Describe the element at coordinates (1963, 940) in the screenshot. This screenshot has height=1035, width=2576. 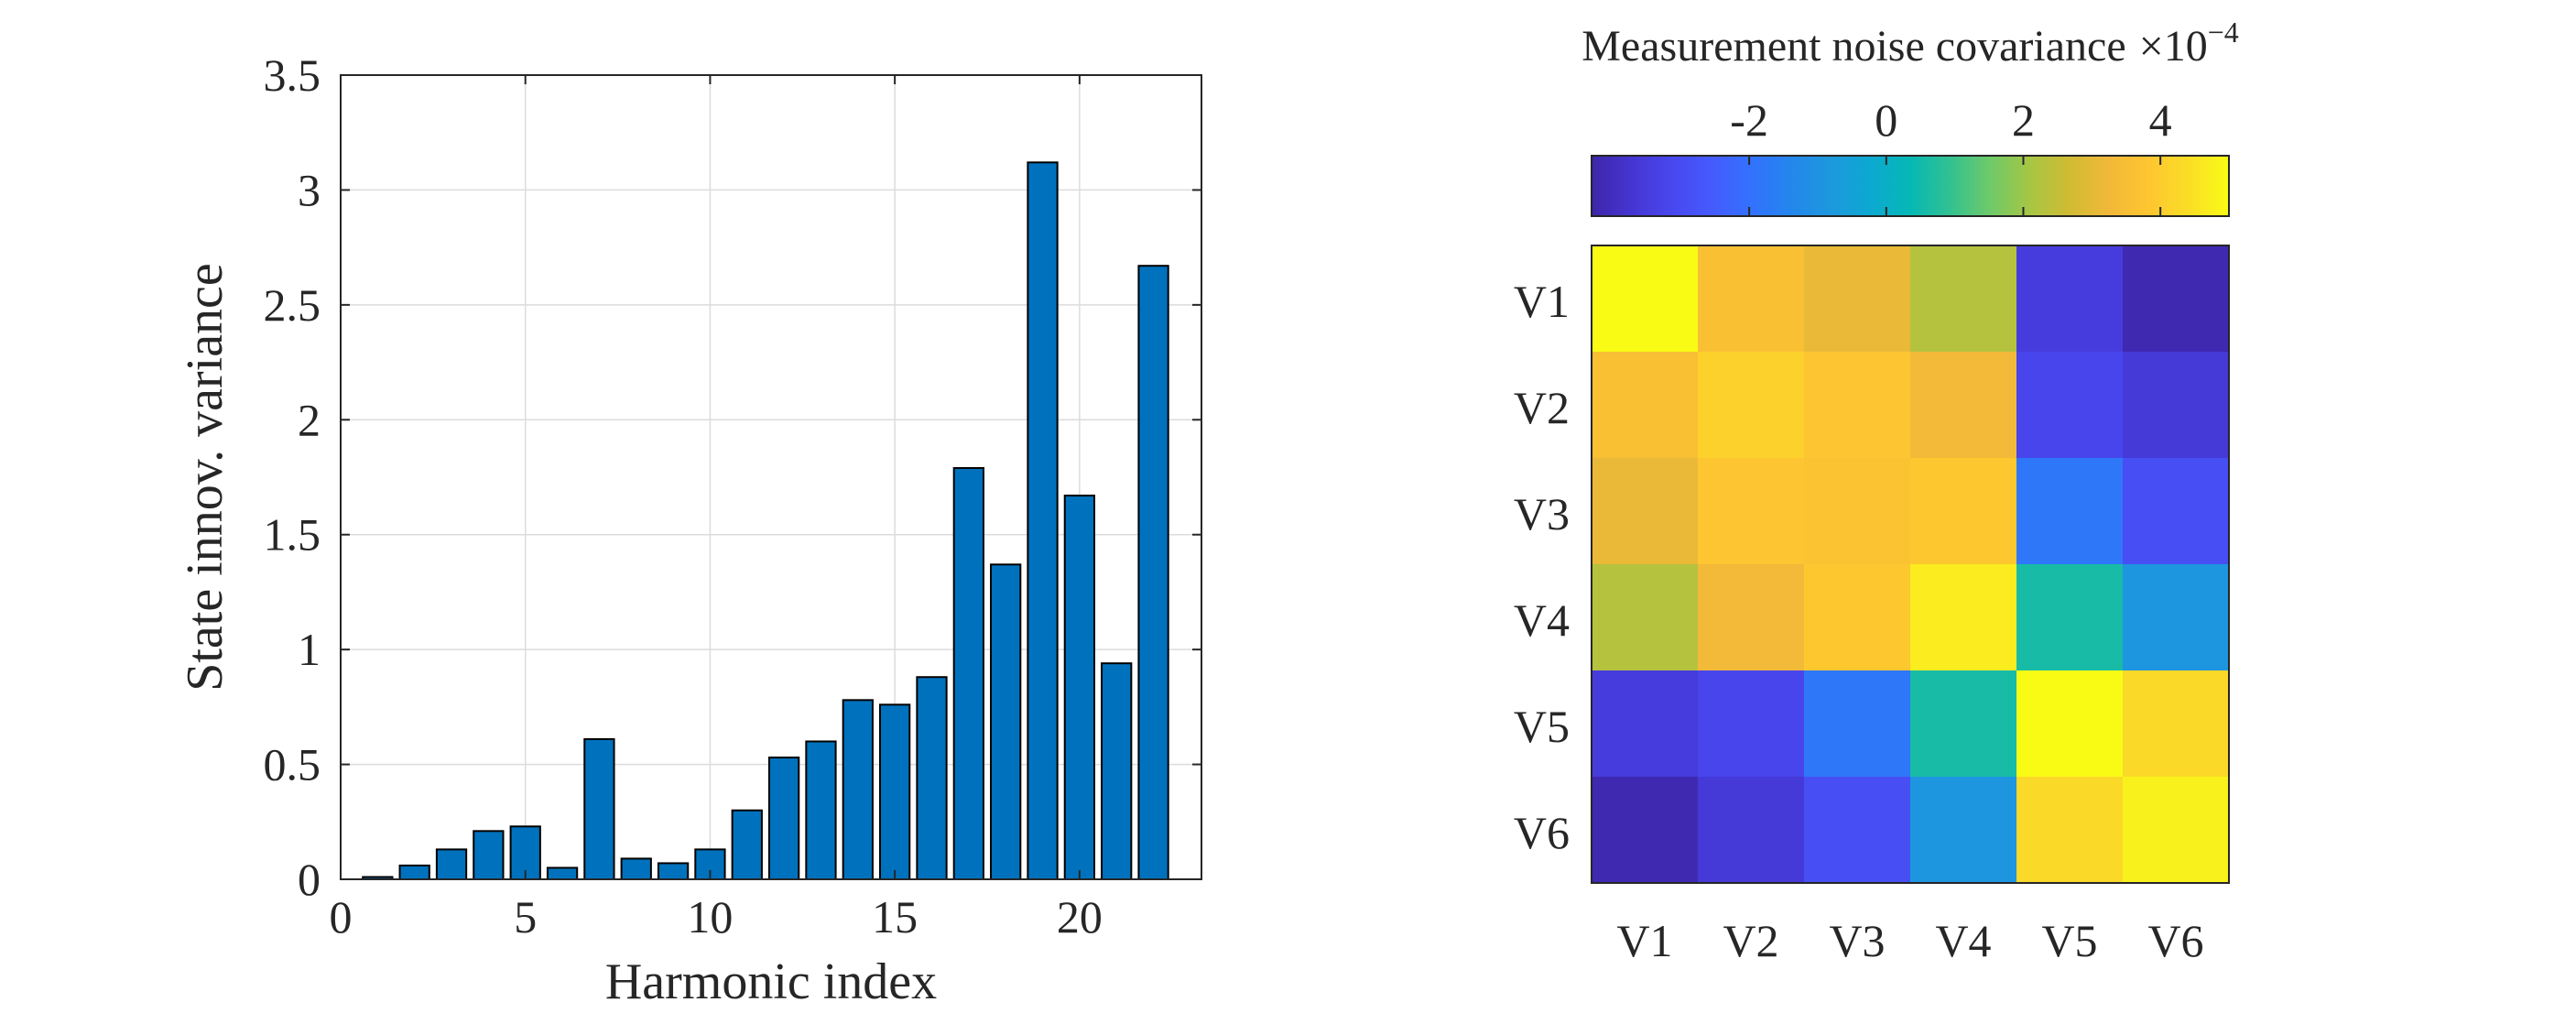
I see `heatmap-col-label: V4` at that location.